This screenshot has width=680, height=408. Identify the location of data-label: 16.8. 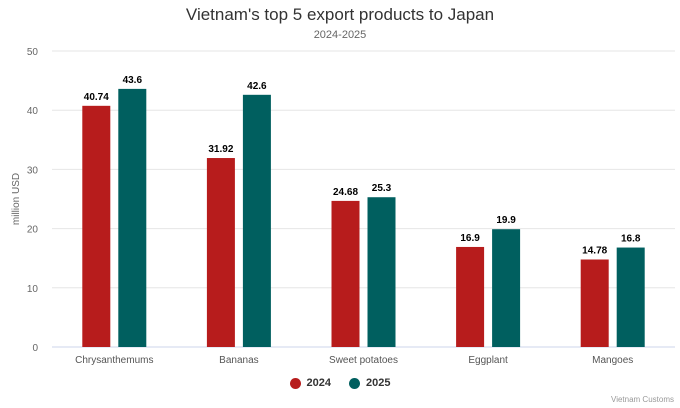
(631, 239).